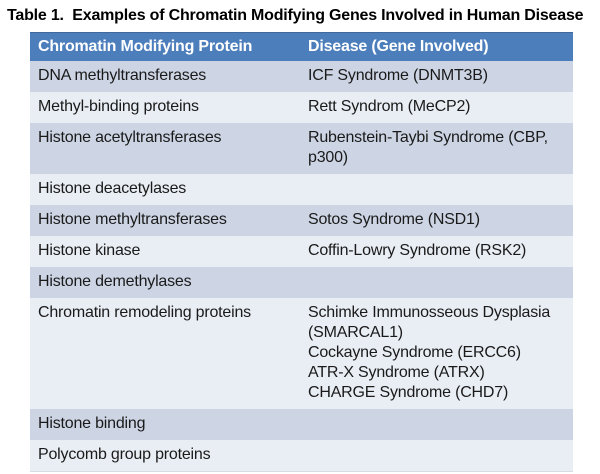  Describe the element at coordinates (398, 46) in the screenshot. I see `column-header-disease: Disease (Gene Involved)` at that location.